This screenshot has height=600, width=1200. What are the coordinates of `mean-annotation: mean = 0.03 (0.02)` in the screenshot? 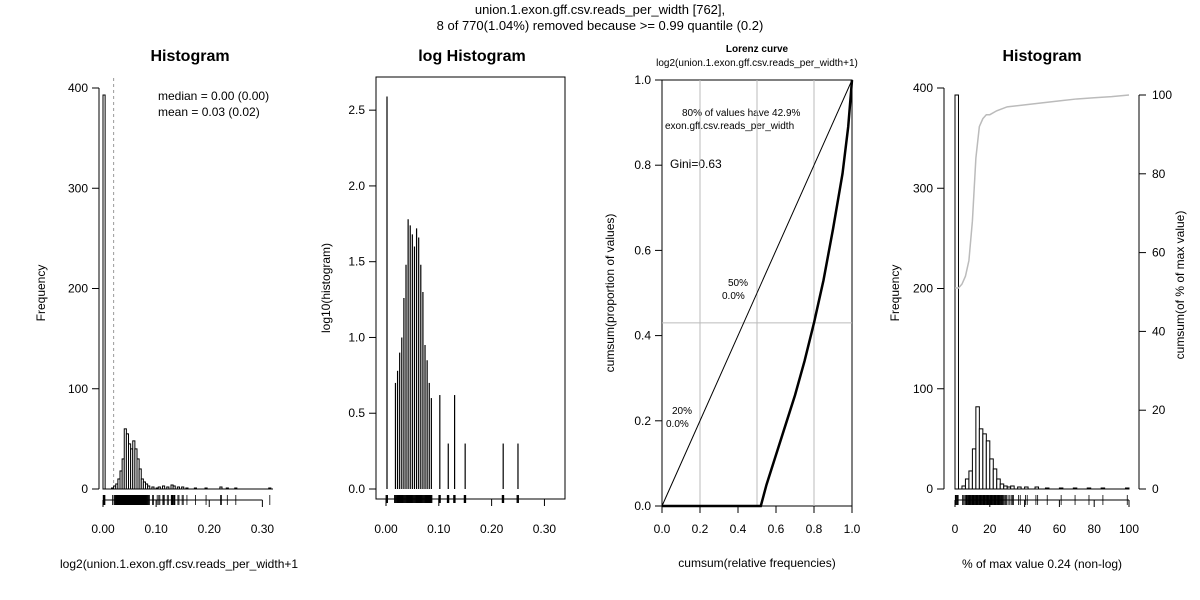 It's located at (209, 112).